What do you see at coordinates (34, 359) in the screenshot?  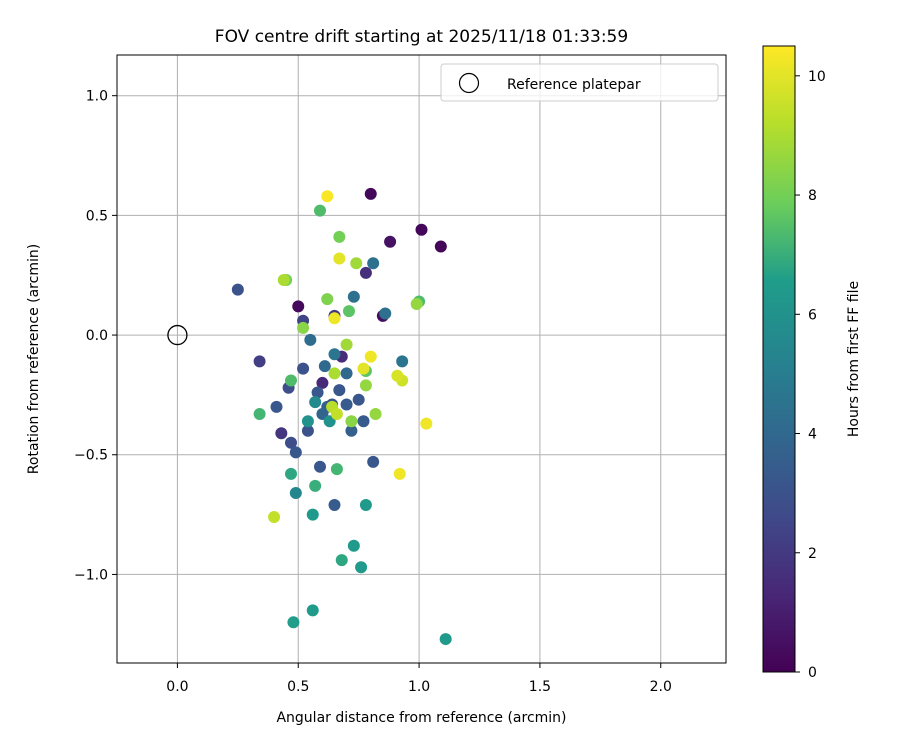 I see `y-axis-label: Rotation from reference (arcmin)` at bounding box center [34, 359].